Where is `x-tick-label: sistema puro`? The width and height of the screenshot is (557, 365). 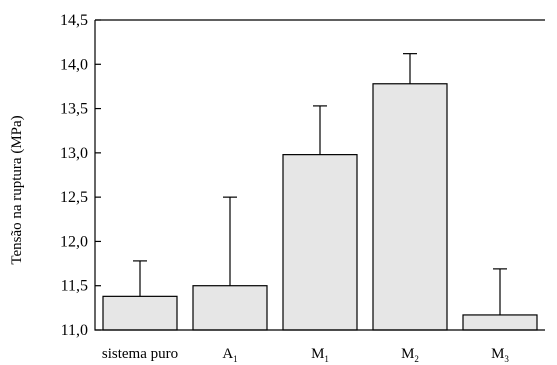
x-tick-label: sistema puro is located at coordinates (140, 354).